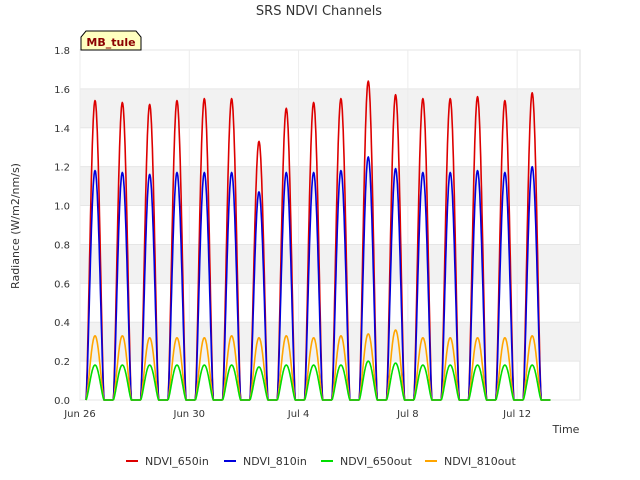  I want to click on x-tick-label: Jun 30, so click(189, 414).